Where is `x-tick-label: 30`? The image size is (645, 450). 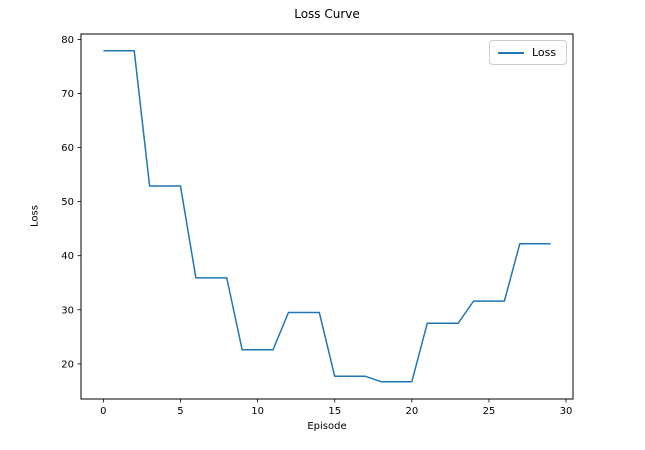 x-tick-label: 30 is located at coordinates (566, 411).